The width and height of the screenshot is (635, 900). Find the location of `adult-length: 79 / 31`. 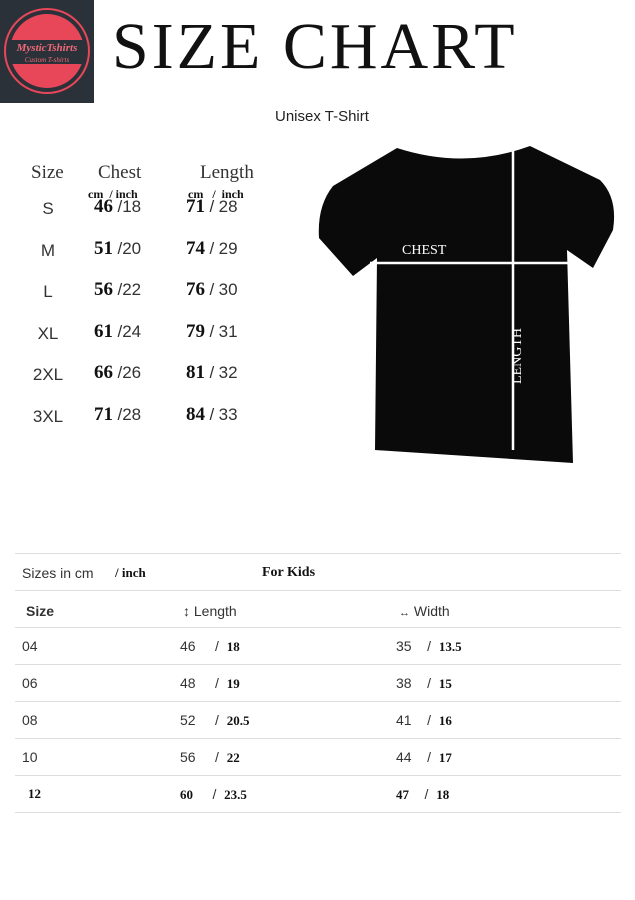

adult-length: 79 / 31 is located at coordinates (212, 331).